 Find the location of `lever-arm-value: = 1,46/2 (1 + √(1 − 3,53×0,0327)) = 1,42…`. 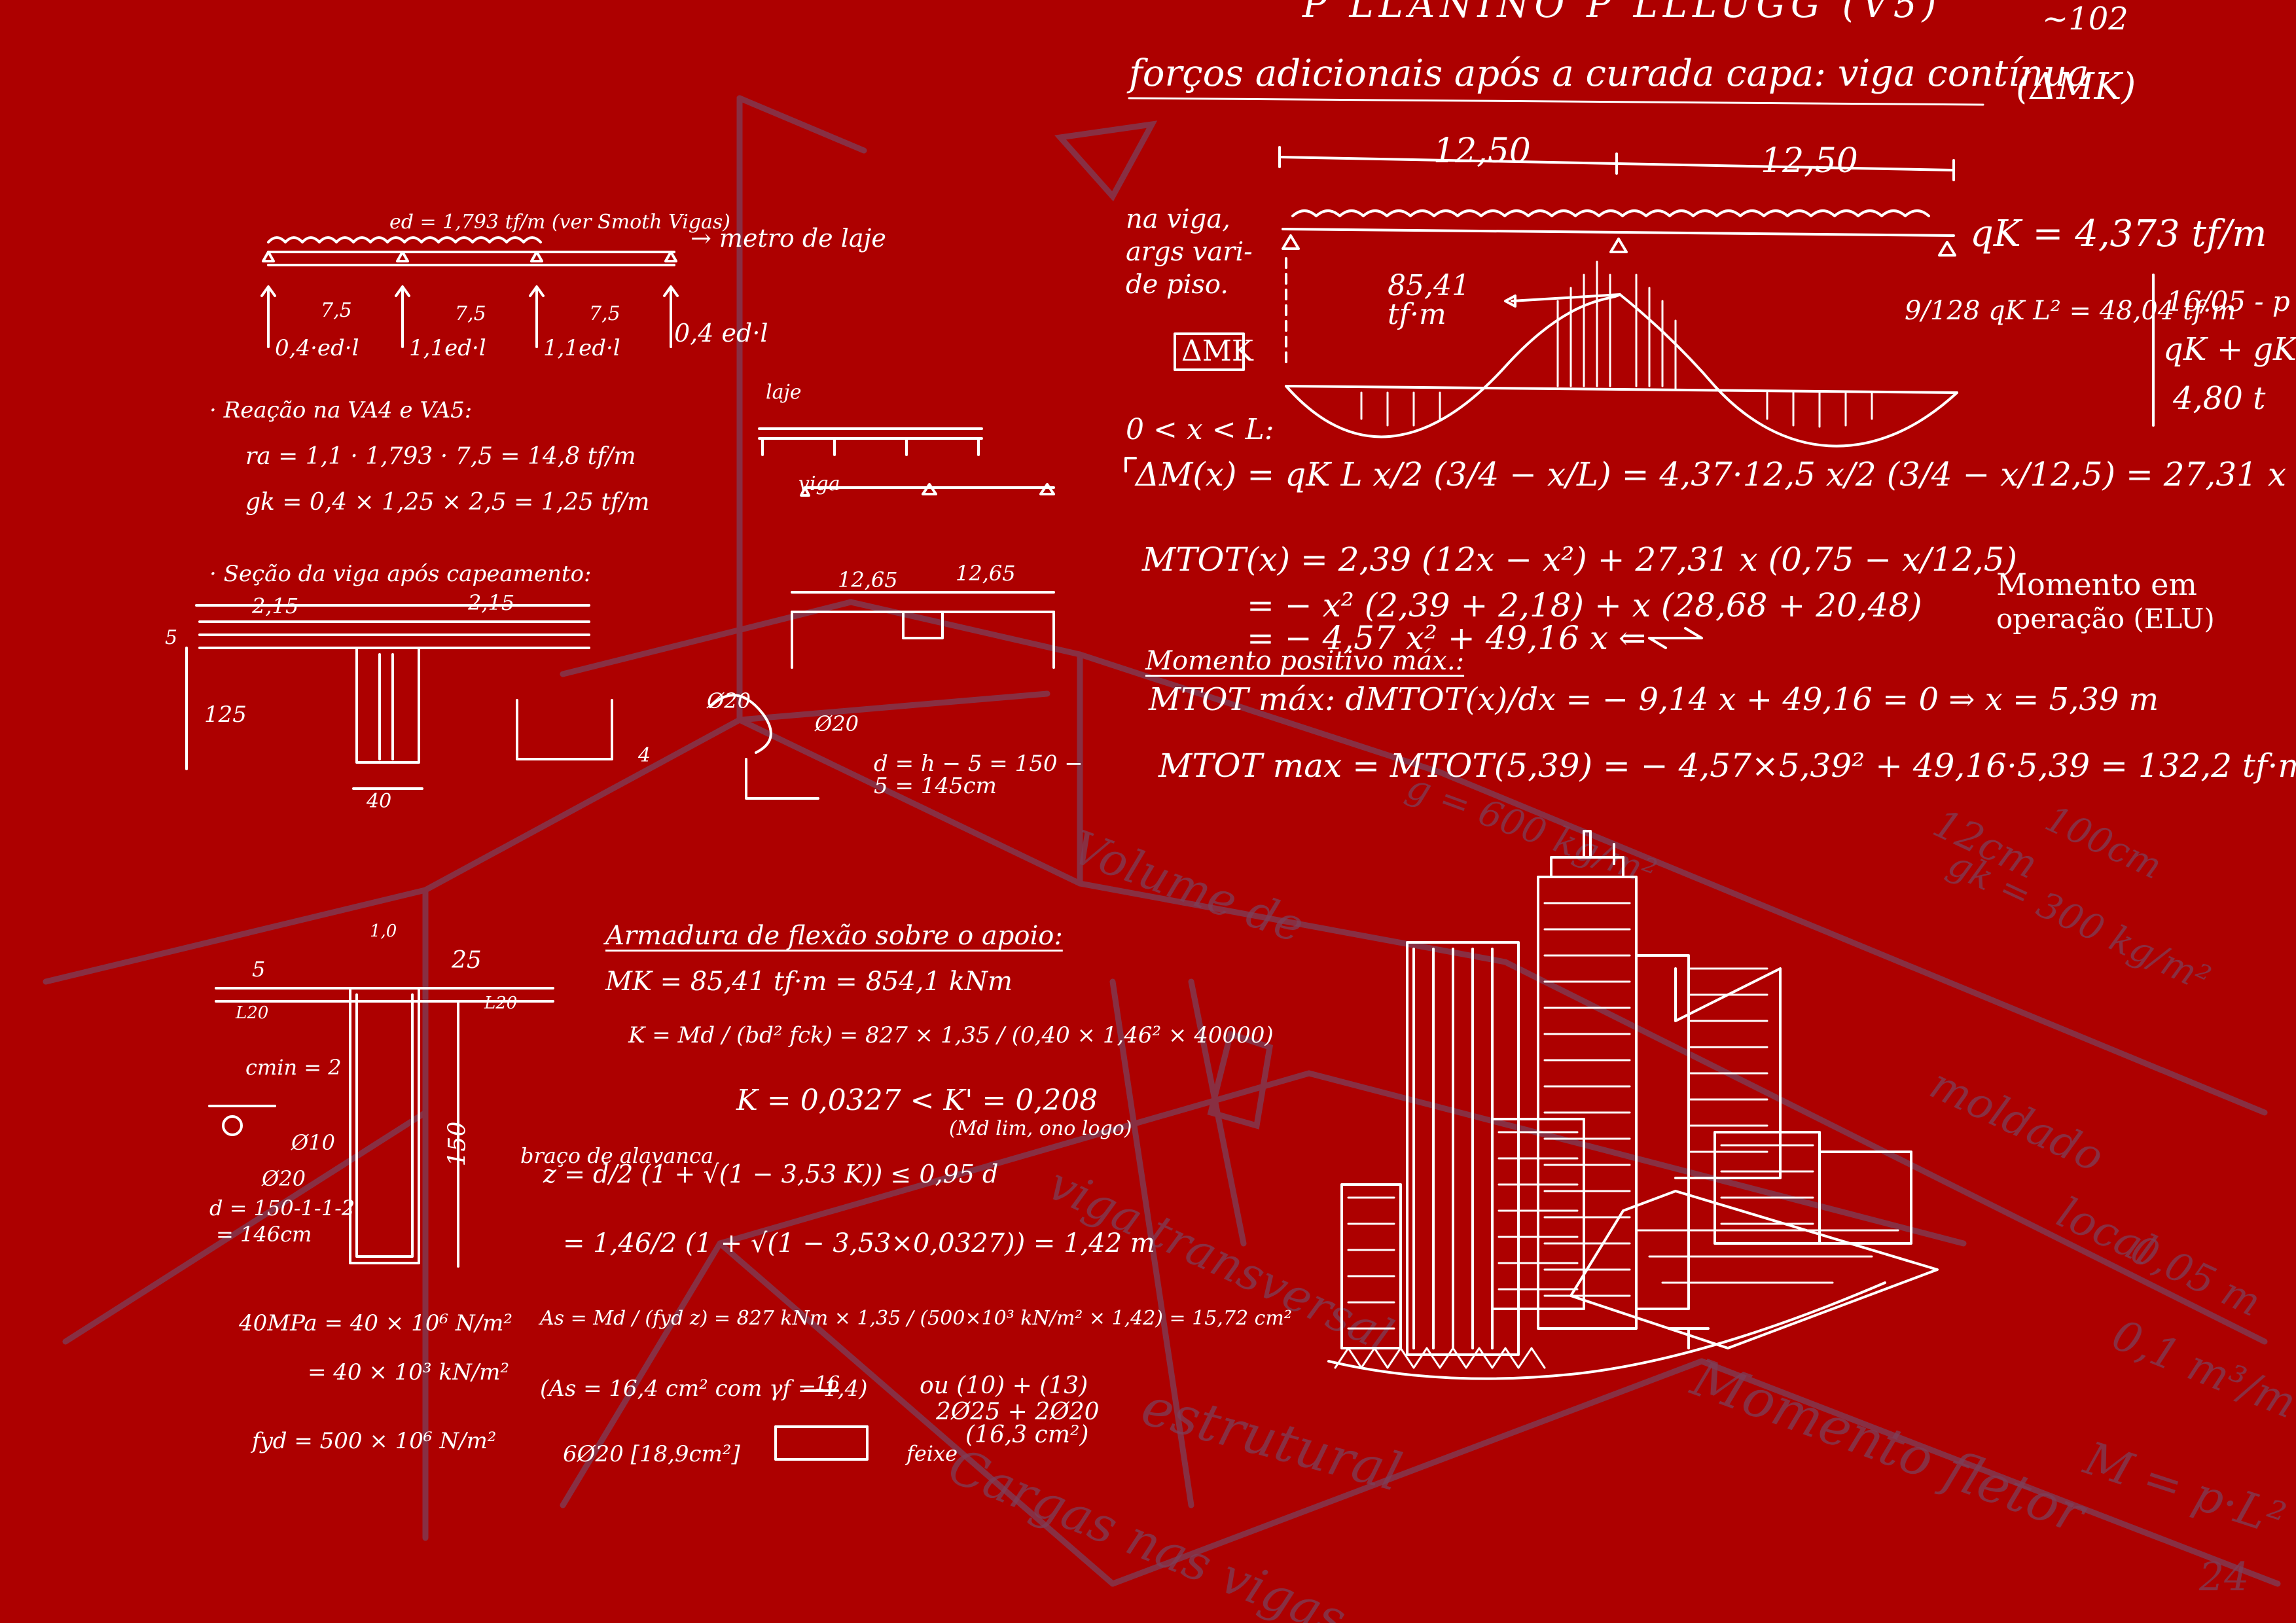

lever-arm-value: = 1,46/2 (1 + √(1 − 3,53×0,0327)) = 1,42… is located at coordinates (859, 1243).